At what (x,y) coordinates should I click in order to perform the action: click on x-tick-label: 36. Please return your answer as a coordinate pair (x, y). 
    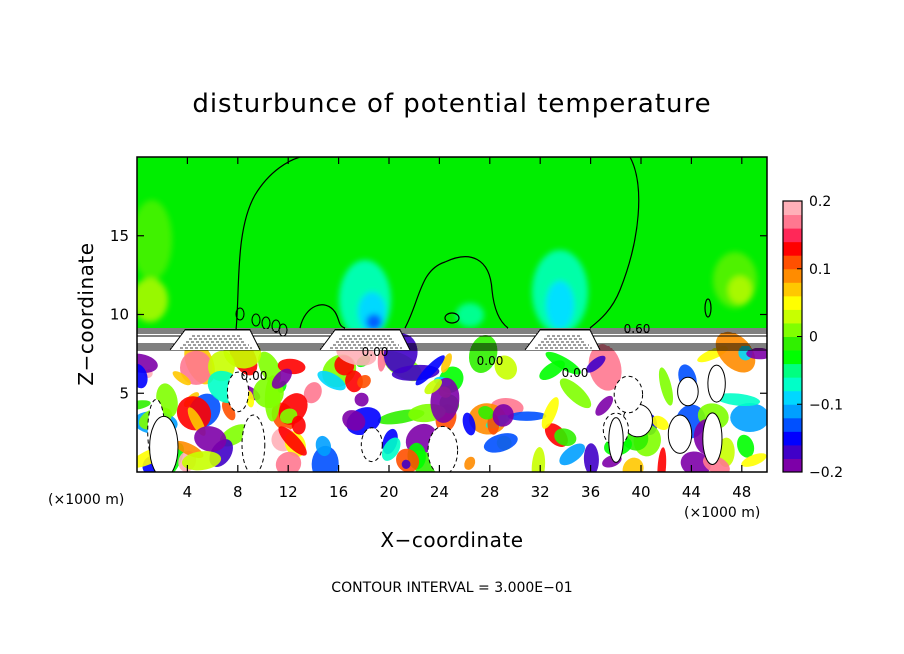
    Looking at the image, I should click on (590, 492).